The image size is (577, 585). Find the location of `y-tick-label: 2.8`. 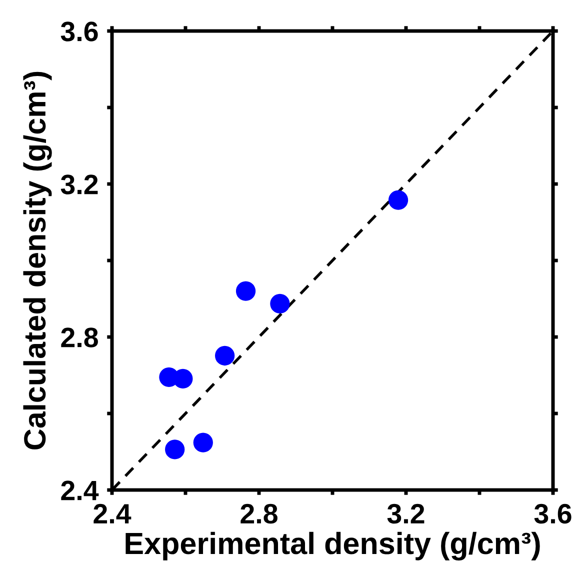

y-tick-label: 2.8 is located at coordinates (79, 338).